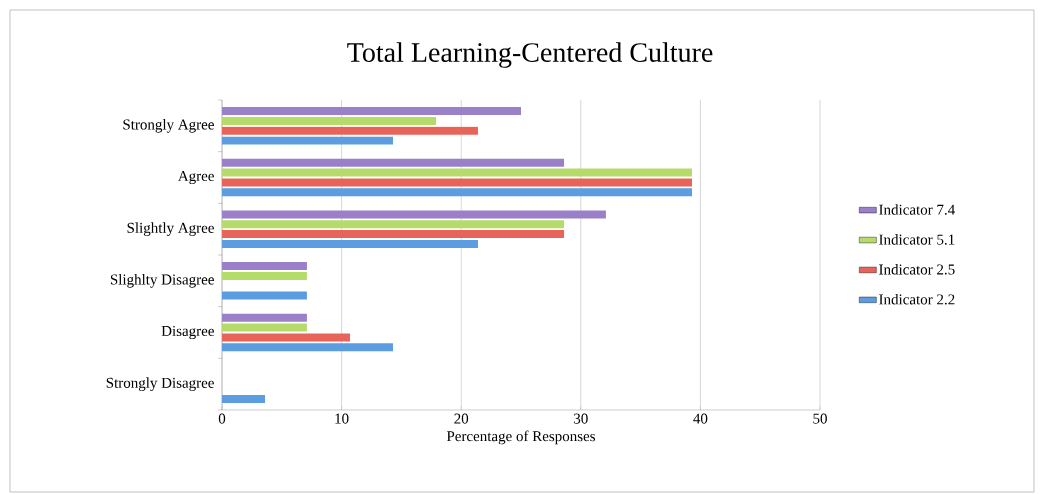  Describe the element at coordinates (195, 177) in the screenshot. I see `y-tick-label: Agree` at that location.